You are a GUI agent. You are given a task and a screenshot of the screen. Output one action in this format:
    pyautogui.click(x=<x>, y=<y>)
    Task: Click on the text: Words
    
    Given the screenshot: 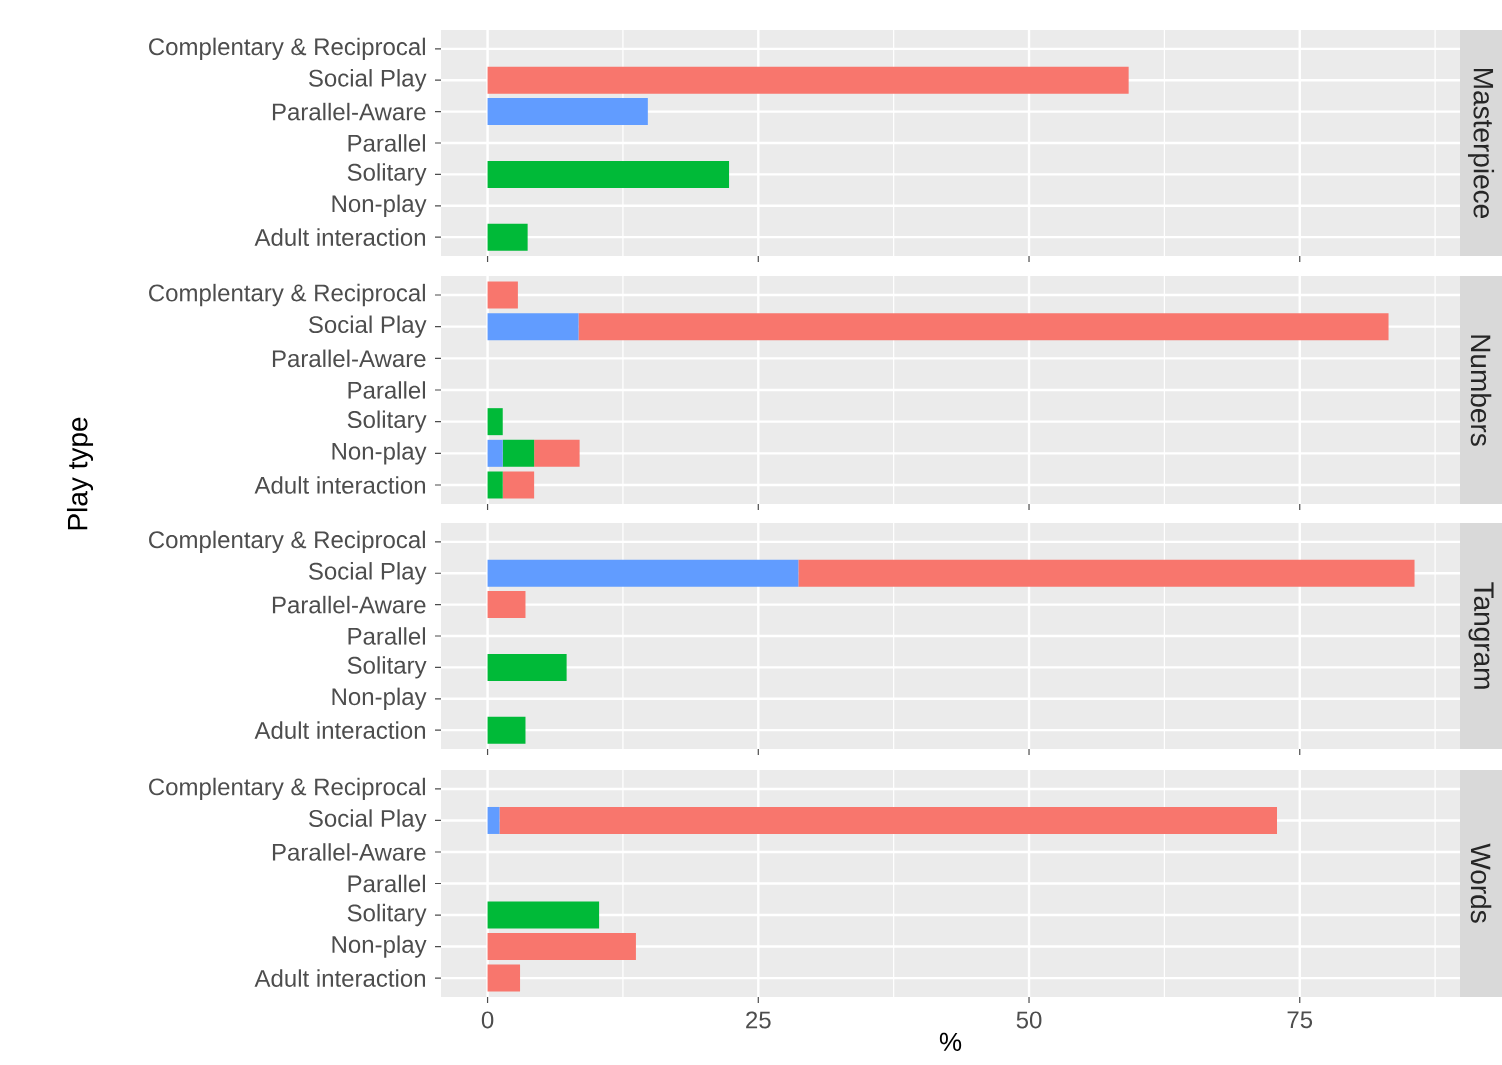 What is the action you would take?
    pyautogui.click(x=1481, y=883)
    